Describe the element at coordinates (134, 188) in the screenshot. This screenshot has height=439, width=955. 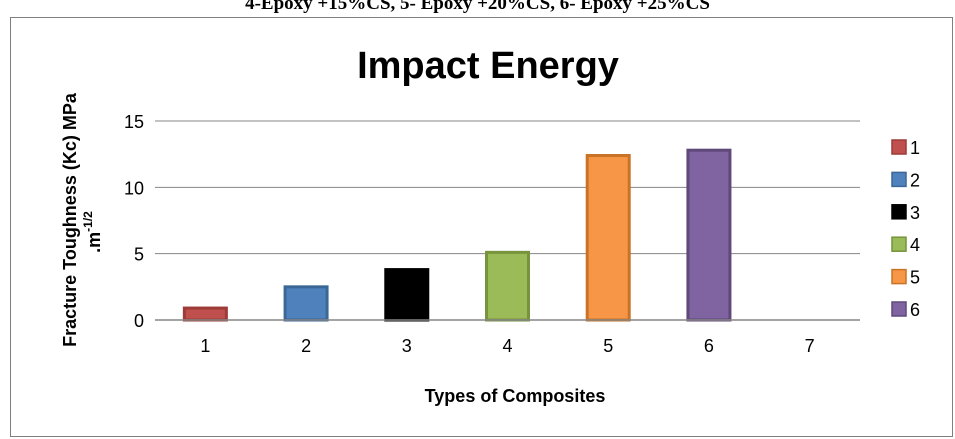
I see `y-tick-label: 10` at that location.